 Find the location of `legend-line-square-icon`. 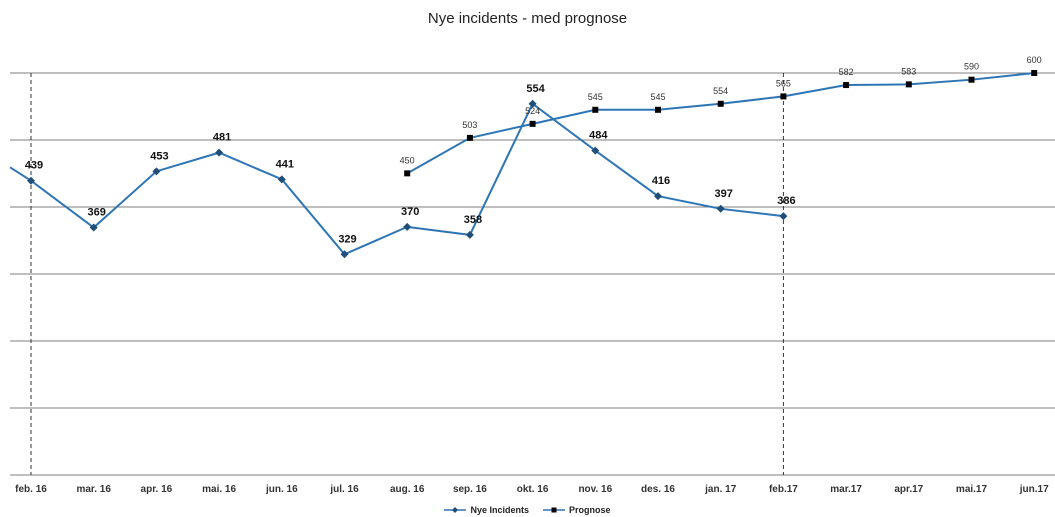

legend-line-square-icon is located at coordinates (554, 510).